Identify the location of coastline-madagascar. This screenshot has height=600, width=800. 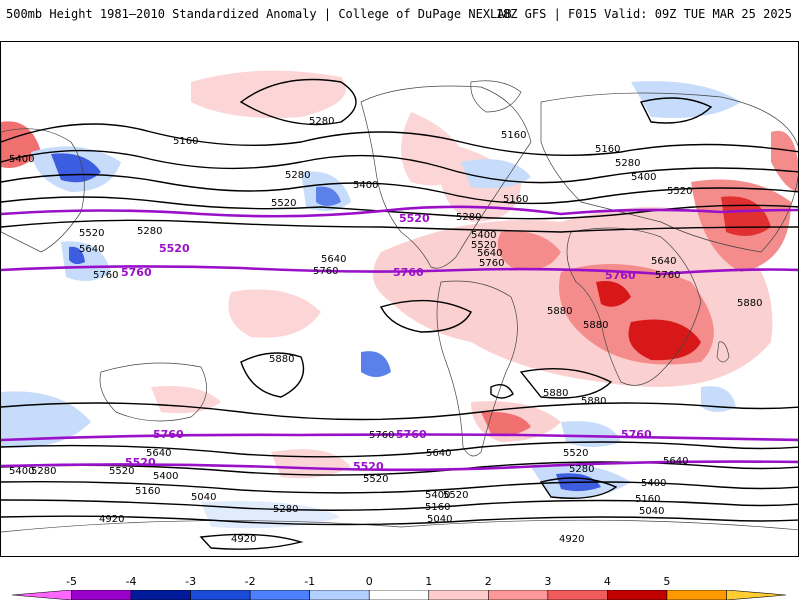
(723, 352).